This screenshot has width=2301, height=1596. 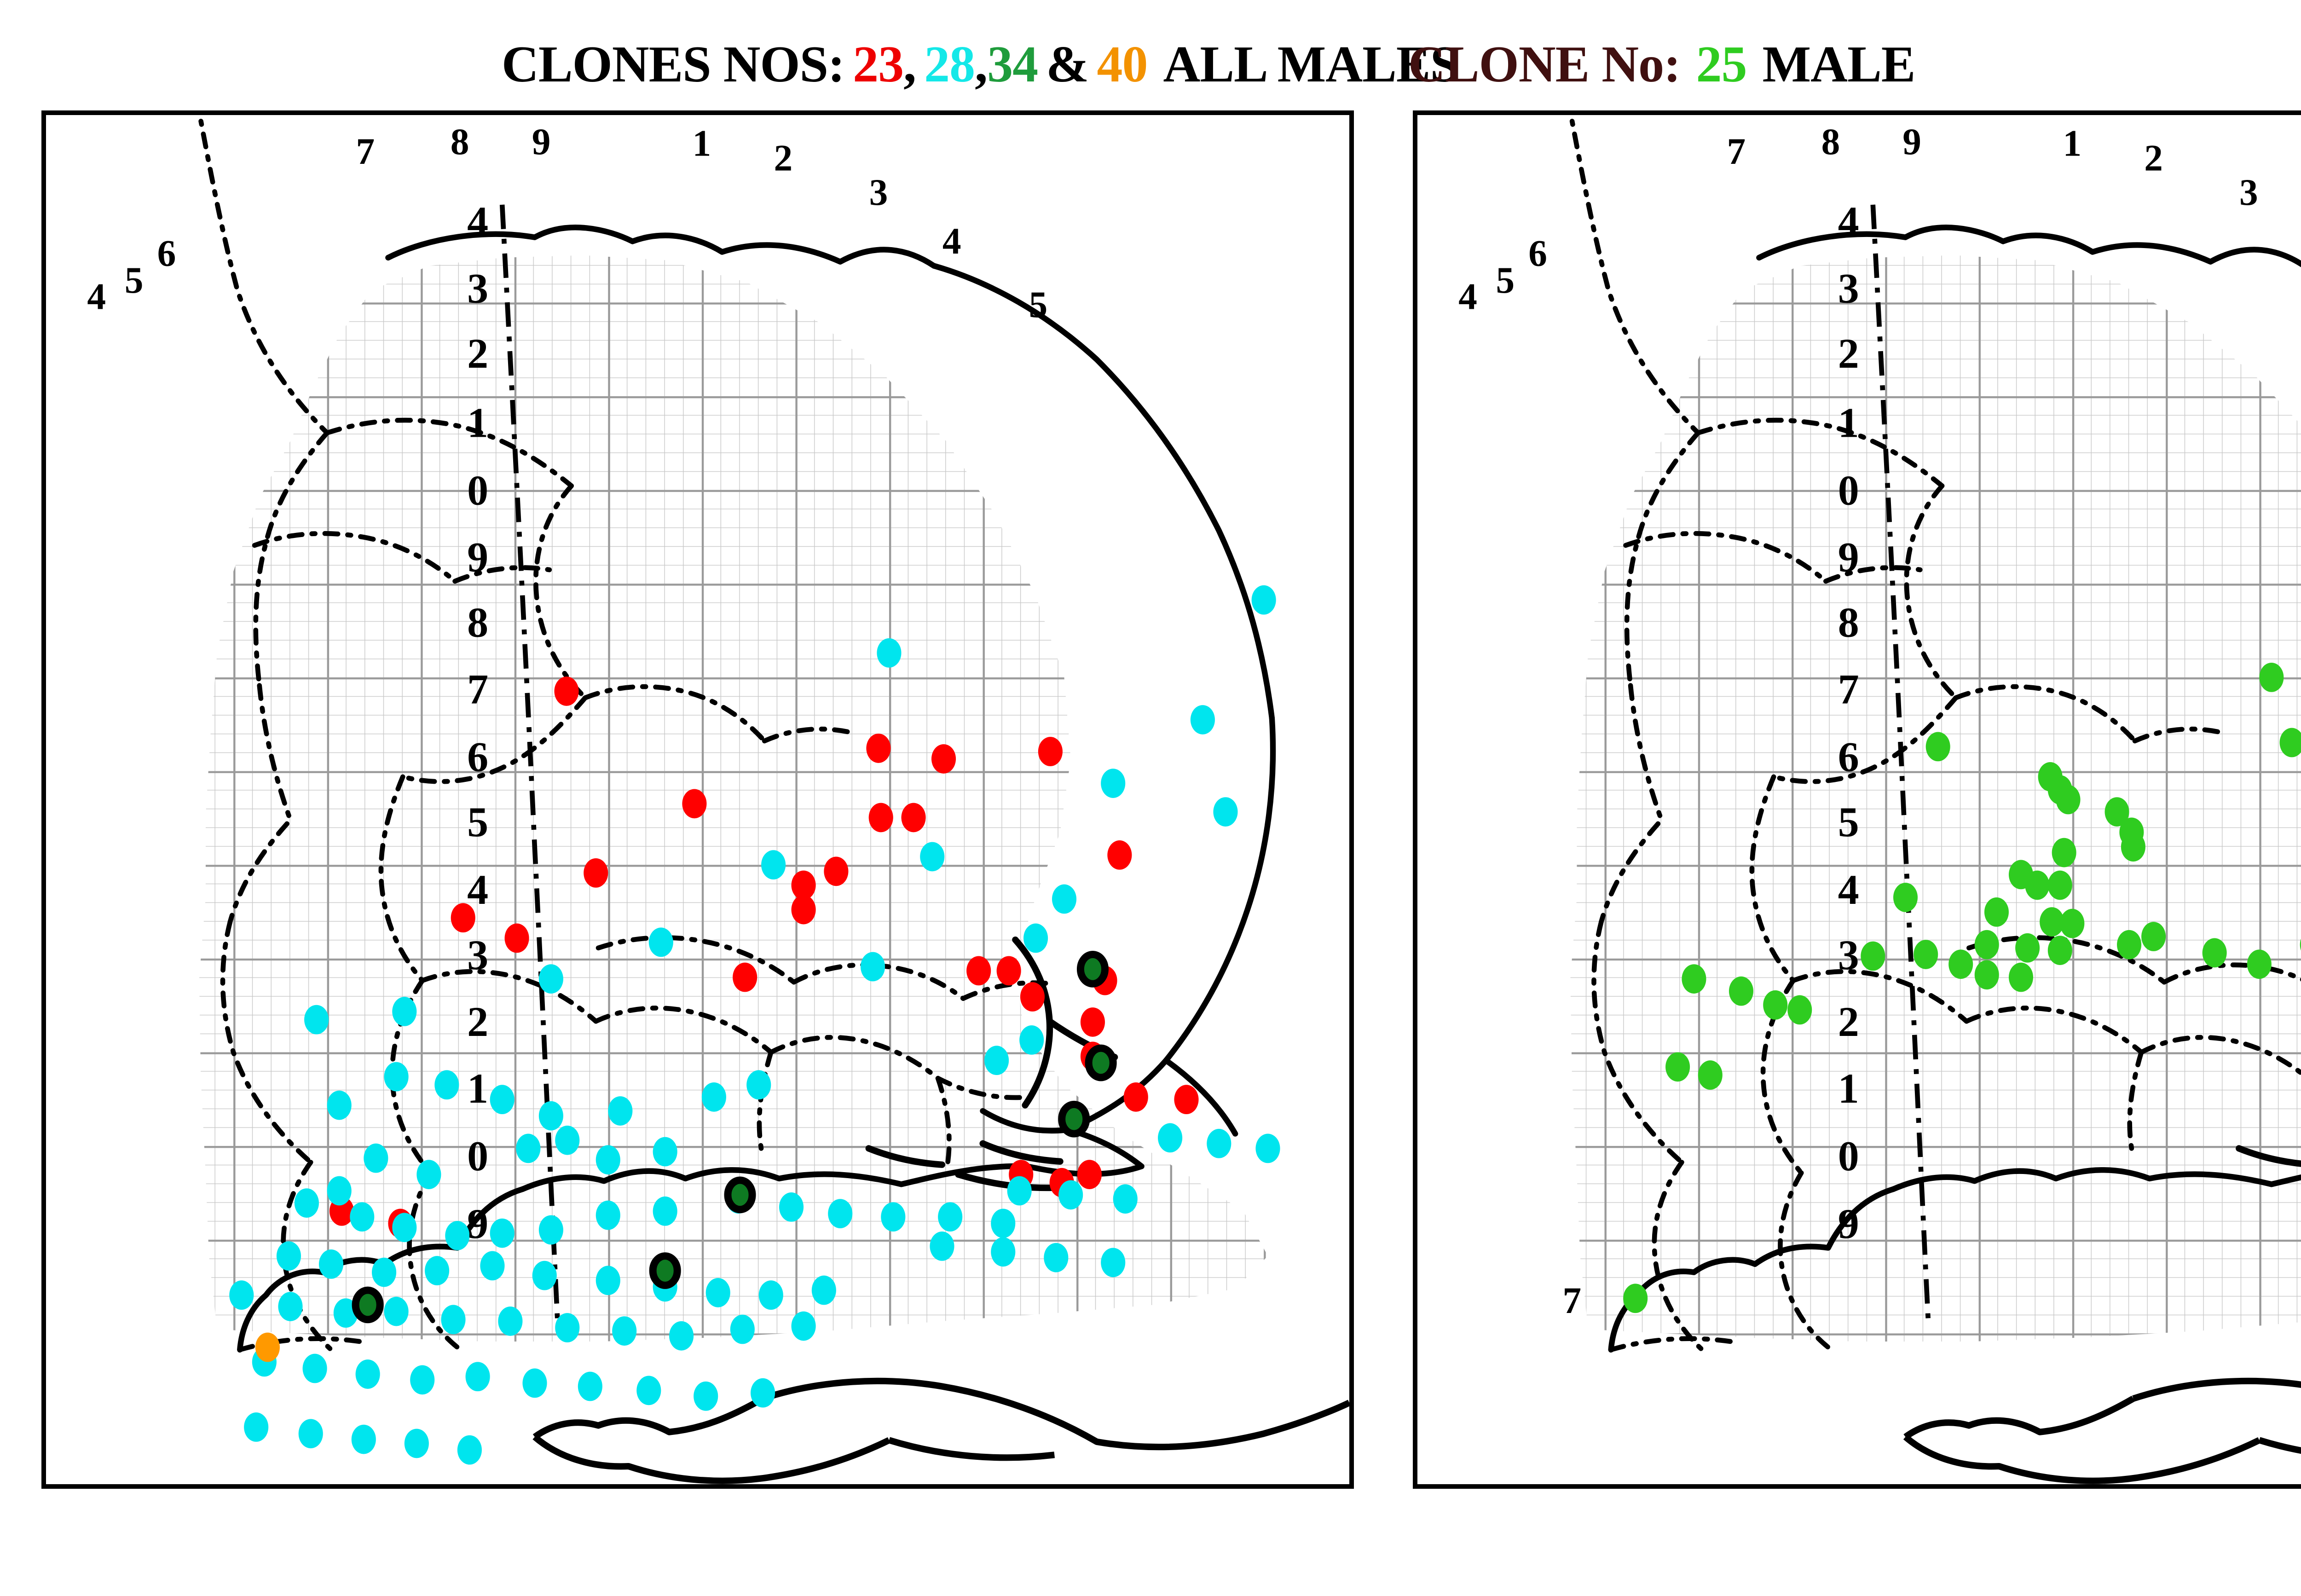 I want to click on left-central-axis, so click(x=529, y=763).